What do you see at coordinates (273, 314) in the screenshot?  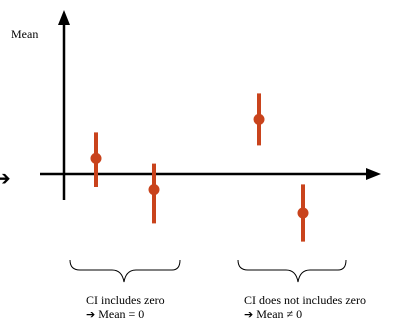 I see `right-group-conclusion: ➔ Mean ≠ 0` at bounding box center [273, 314].